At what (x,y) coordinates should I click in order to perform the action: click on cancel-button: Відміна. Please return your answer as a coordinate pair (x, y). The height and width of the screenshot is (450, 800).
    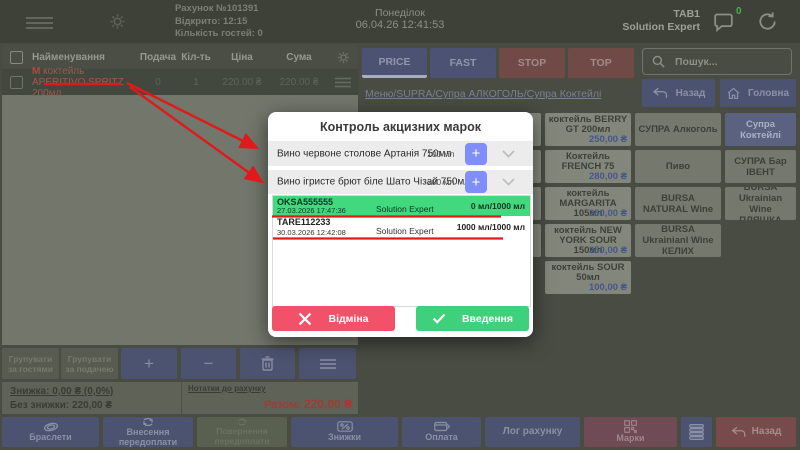
    Looking at the image, I should click on (333, 318).